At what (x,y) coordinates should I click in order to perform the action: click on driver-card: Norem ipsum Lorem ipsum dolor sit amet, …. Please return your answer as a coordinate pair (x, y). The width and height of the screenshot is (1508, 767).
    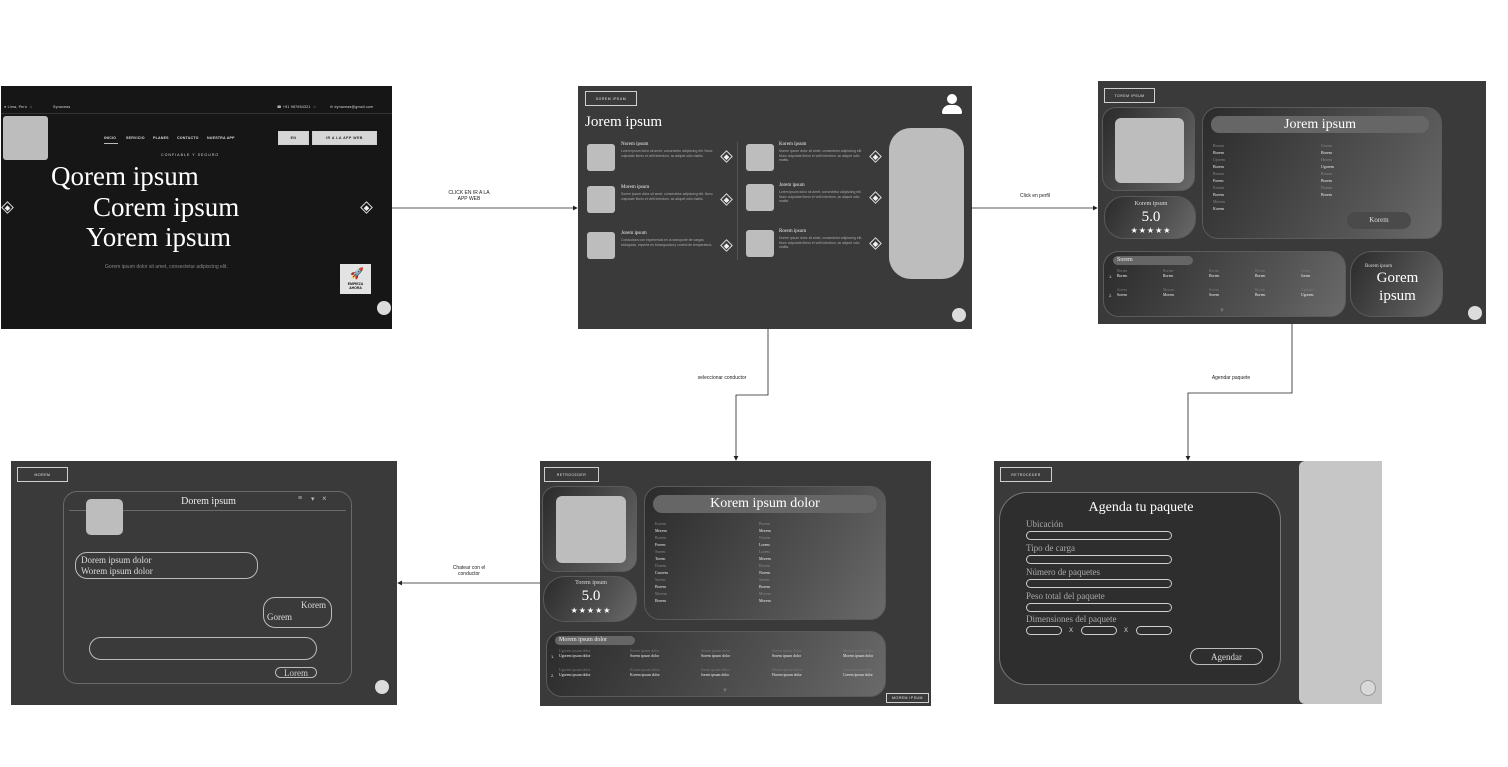
    Looking at the image, I should click on (660, 157).